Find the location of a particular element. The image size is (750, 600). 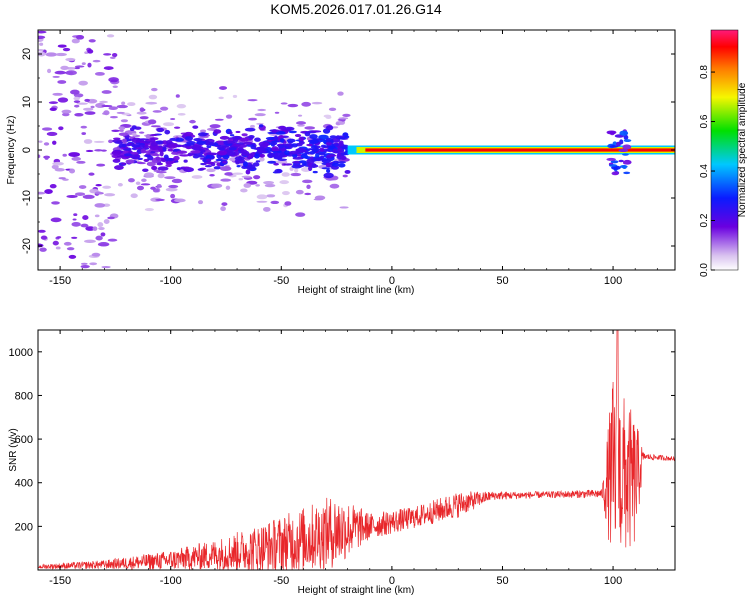

x-tick-label: -50 is located at coordinates (281, 581).